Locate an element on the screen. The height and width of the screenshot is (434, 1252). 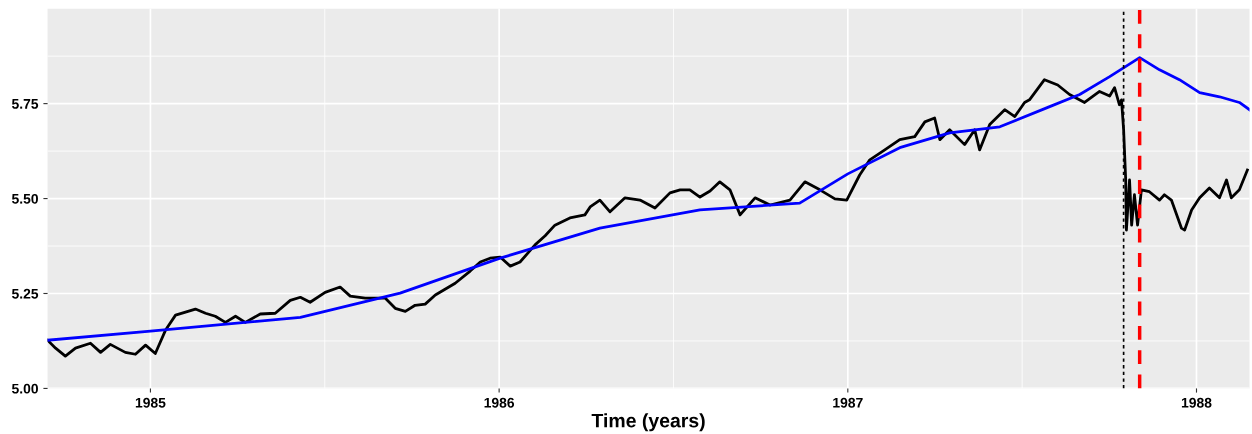
y-tick-label: 5.75 is located at coordinates (25, 104).